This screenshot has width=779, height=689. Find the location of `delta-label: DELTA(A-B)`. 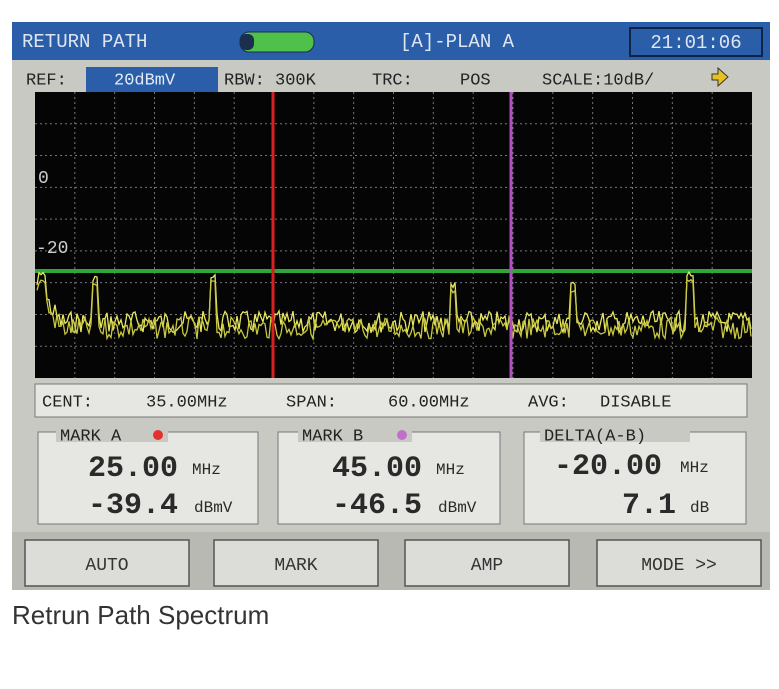

delta-label: DELTA(A-B) is located at coordinates (595, 436).